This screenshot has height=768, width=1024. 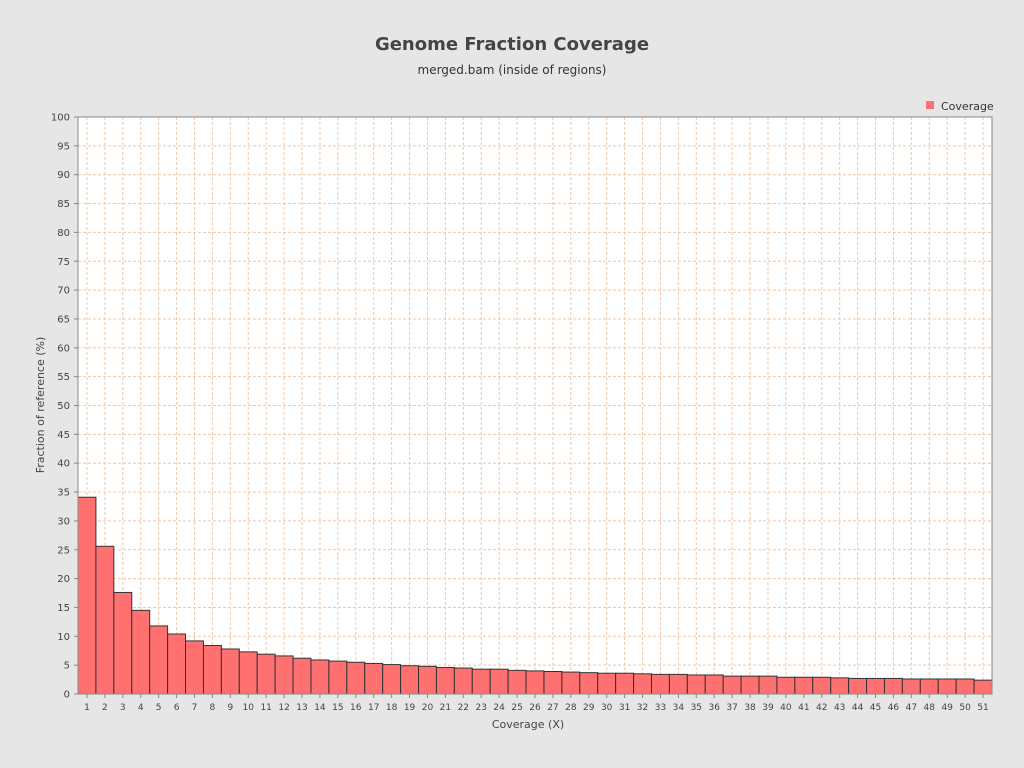 I want to click on x-tick-label: 39, so click(x=768, y=708).